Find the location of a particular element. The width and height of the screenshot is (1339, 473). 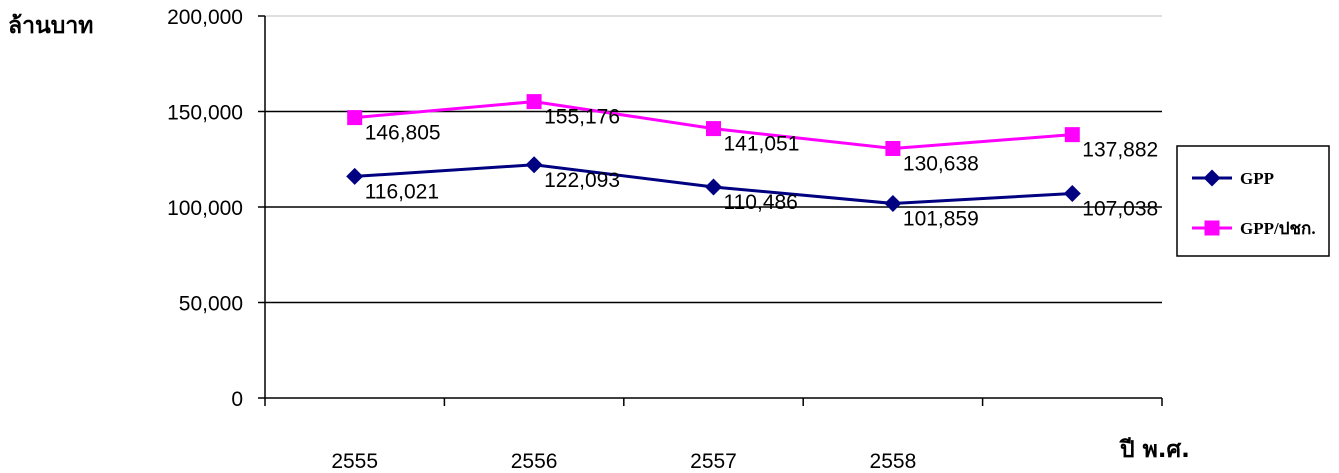

y-axis: 0 50,000 100,000 150,000 200,000 is located at coordinates (216, 208).